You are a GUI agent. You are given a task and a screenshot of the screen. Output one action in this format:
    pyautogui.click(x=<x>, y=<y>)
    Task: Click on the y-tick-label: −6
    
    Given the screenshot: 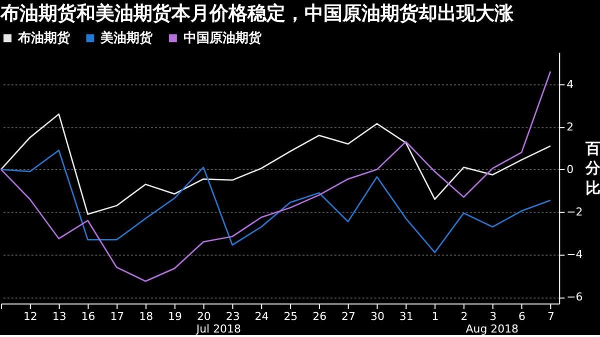 What is the action you would take?
    pyautogui.click(x=574, y=297)
    